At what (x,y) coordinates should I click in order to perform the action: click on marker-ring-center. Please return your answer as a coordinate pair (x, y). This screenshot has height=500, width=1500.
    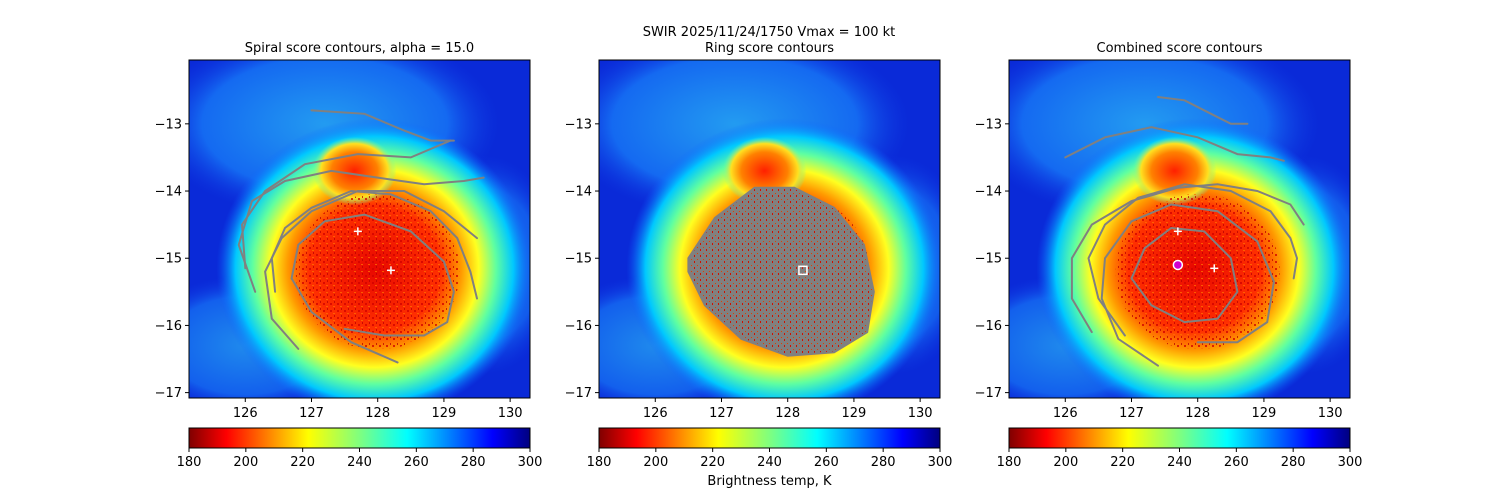
    Looking at the image, I should click on (803, 270).